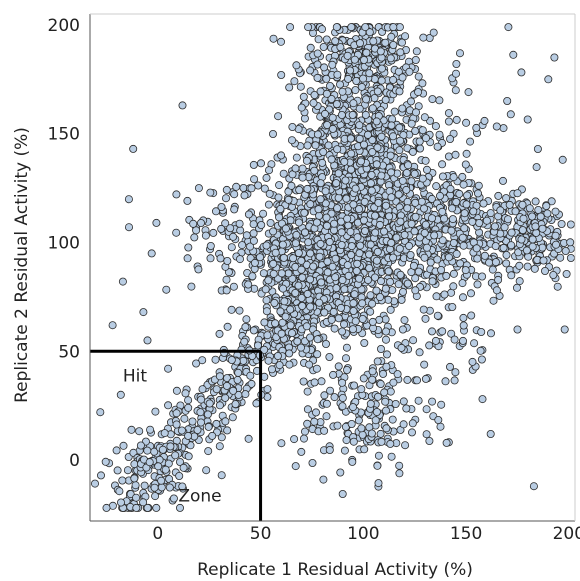 The width and height of the screenshot is (580, 581). Describe the element at coordinates (261, 534) in the screenshot. I see `x-tick-label: 50` at that location.